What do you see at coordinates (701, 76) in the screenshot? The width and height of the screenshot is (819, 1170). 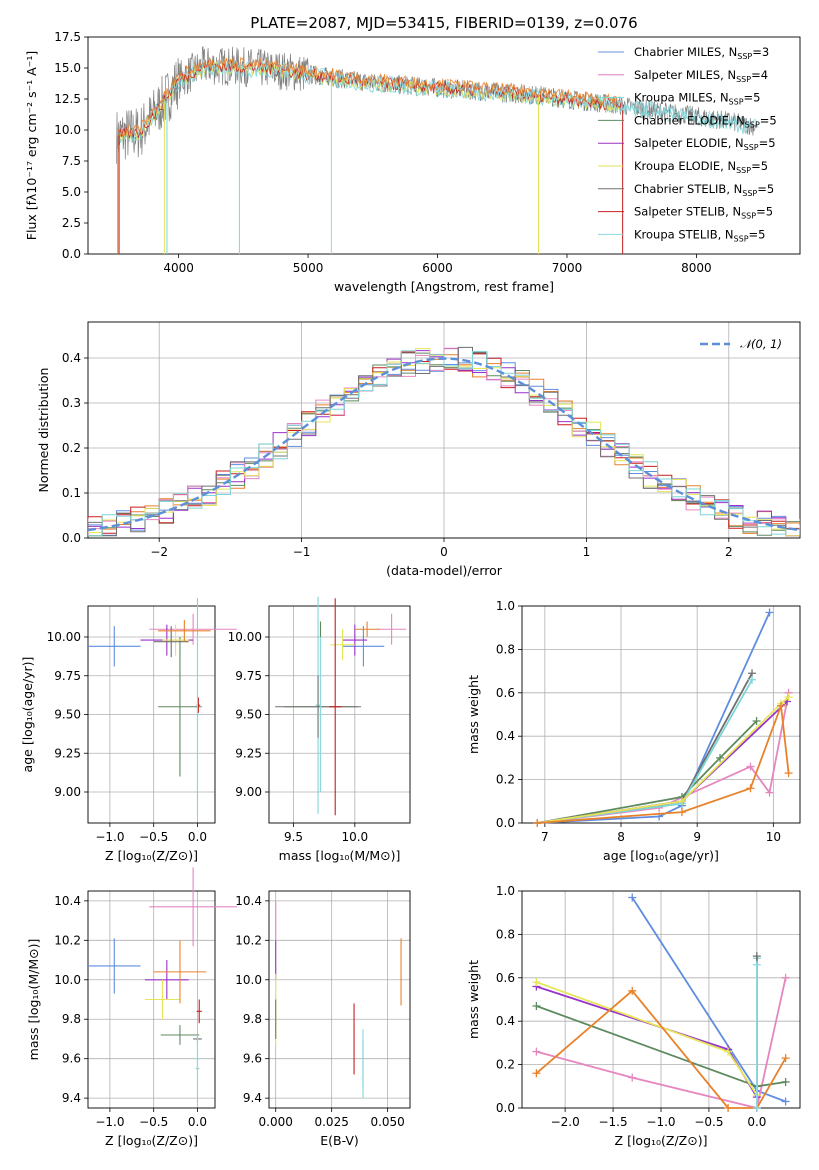 I see `legend-label: Salpeter MILES, NSSP=4` at bounding box center [701, 76].